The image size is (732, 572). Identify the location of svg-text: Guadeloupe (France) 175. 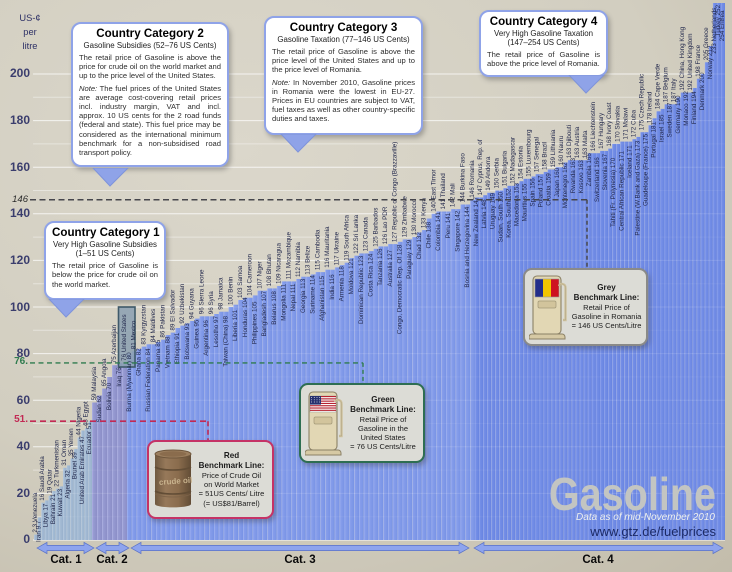
(646, 169).